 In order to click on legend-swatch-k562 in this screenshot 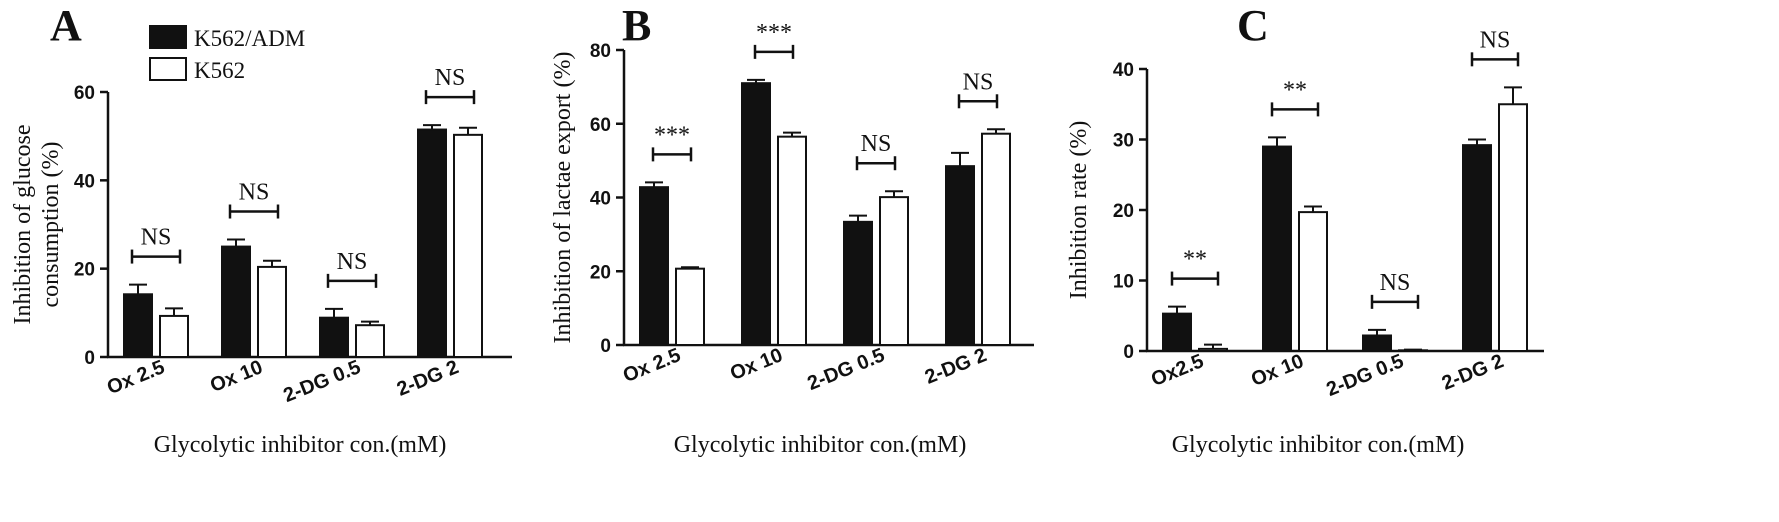, I will do `click(168, 69)`.